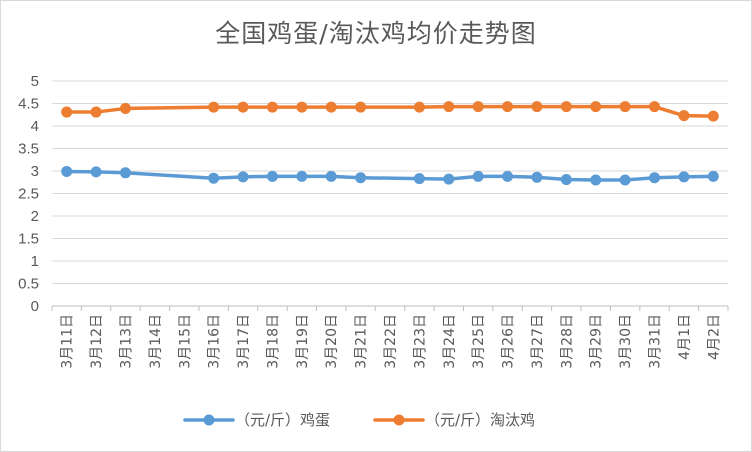  I want to click on y-tick-label: 5, so click(35, 81).